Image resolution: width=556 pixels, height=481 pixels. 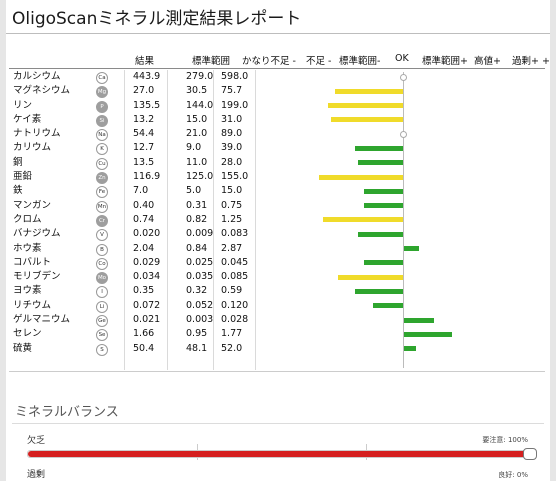 What do you see at coordinates (147, 320) in the screenshot?
I see `mineral-result: 0.021` at bounding box center [147, 320].